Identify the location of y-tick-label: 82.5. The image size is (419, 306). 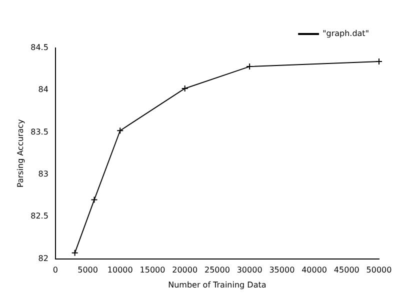
(39, 216).